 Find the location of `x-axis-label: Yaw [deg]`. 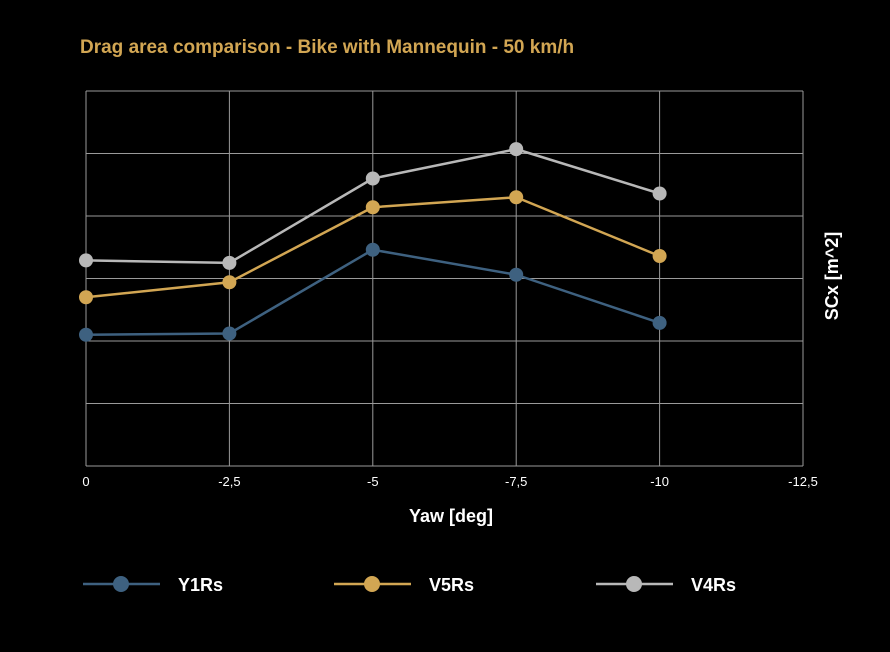

x-axis-label: Yaw [deg] is located at coordinates (451, 516).